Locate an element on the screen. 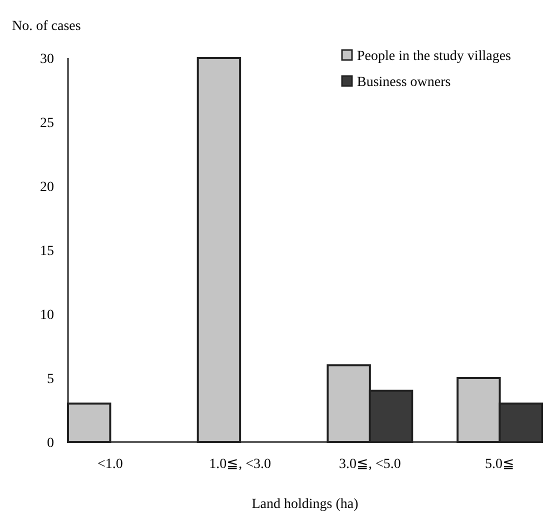  y-tick-label: 5 is located at coordinates (50, 379).